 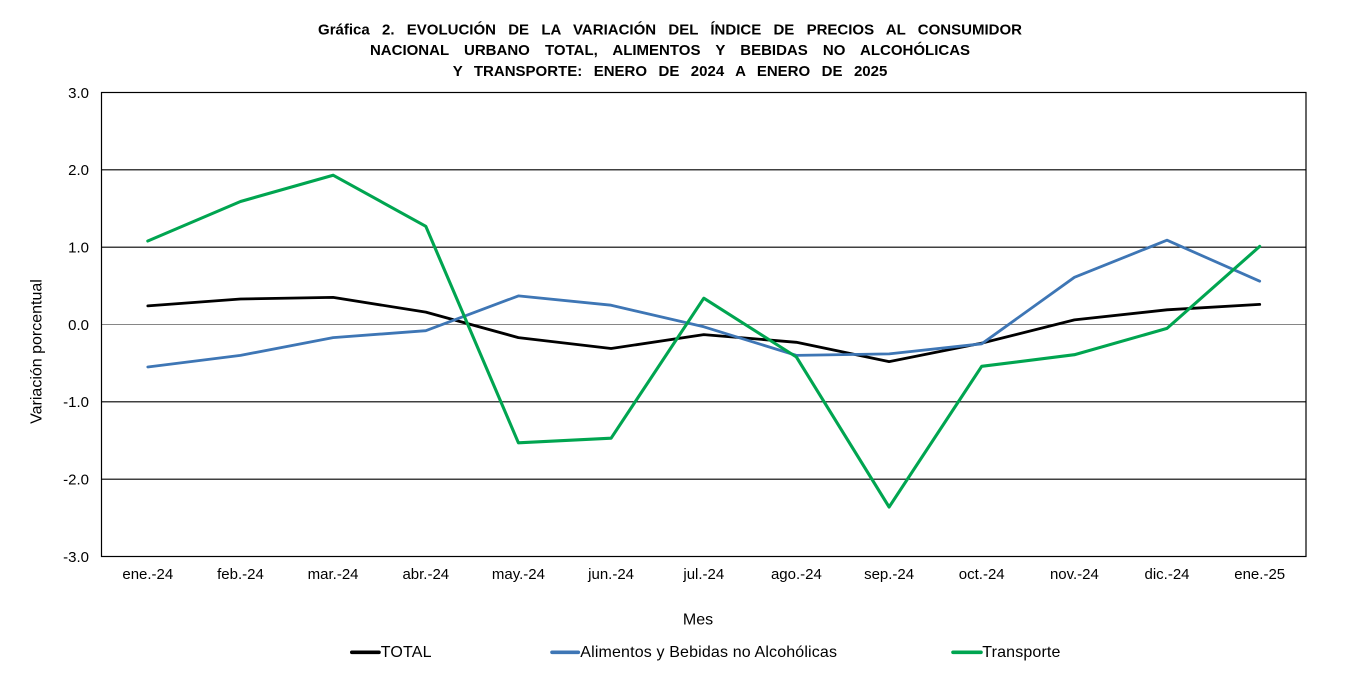 What do you see at coordinates (1259, 574) in the screenshot?
I see `svg-text: ene.-25` at bounding box center [1259, 574].